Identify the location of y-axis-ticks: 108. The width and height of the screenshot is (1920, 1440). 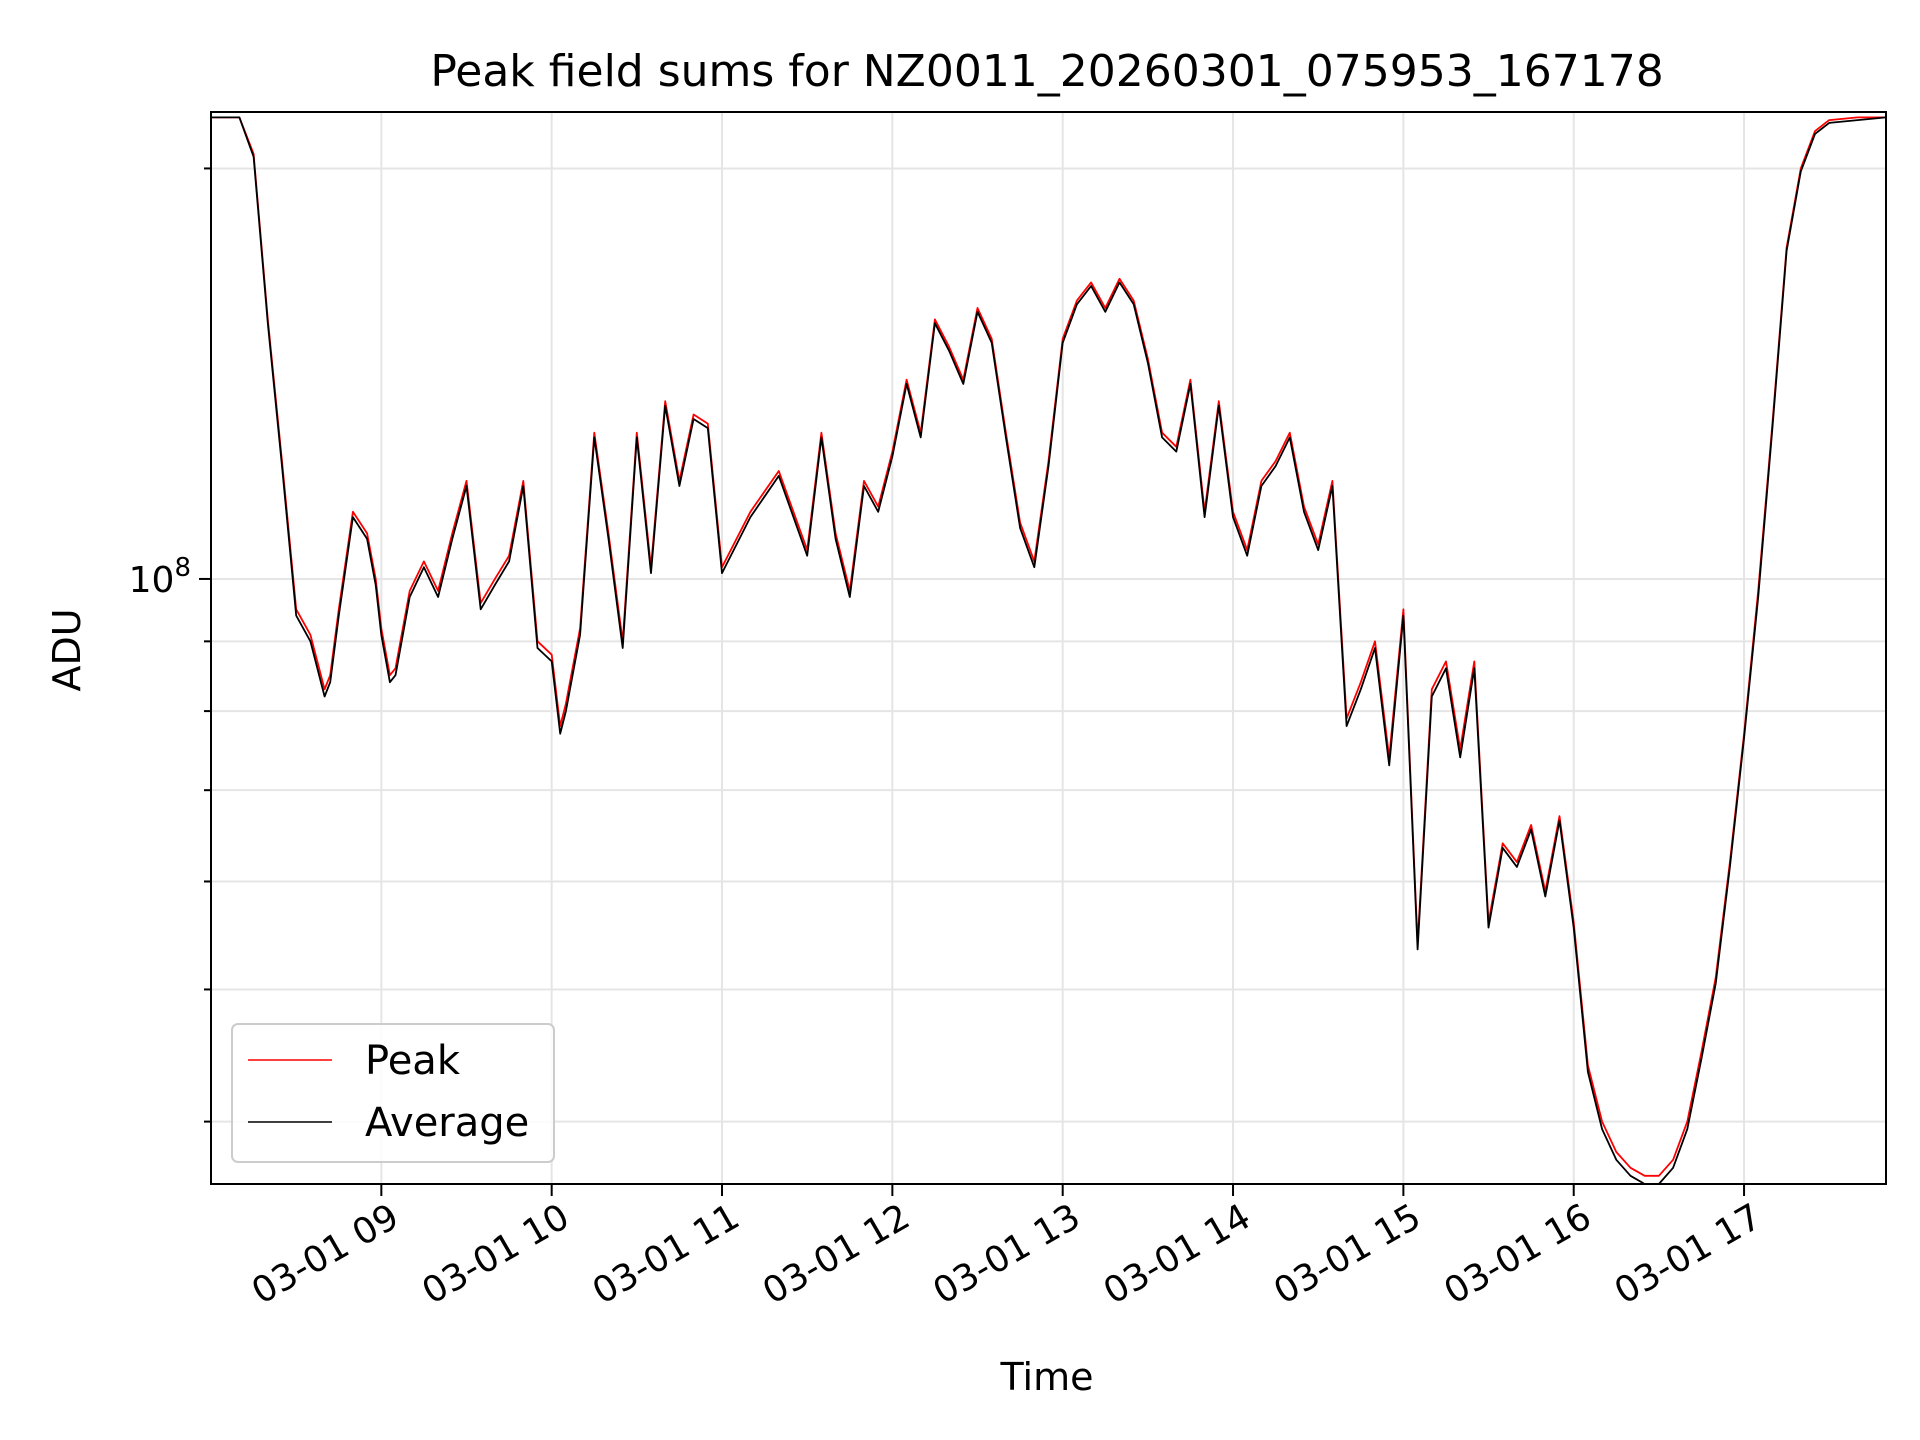
(170, 645).